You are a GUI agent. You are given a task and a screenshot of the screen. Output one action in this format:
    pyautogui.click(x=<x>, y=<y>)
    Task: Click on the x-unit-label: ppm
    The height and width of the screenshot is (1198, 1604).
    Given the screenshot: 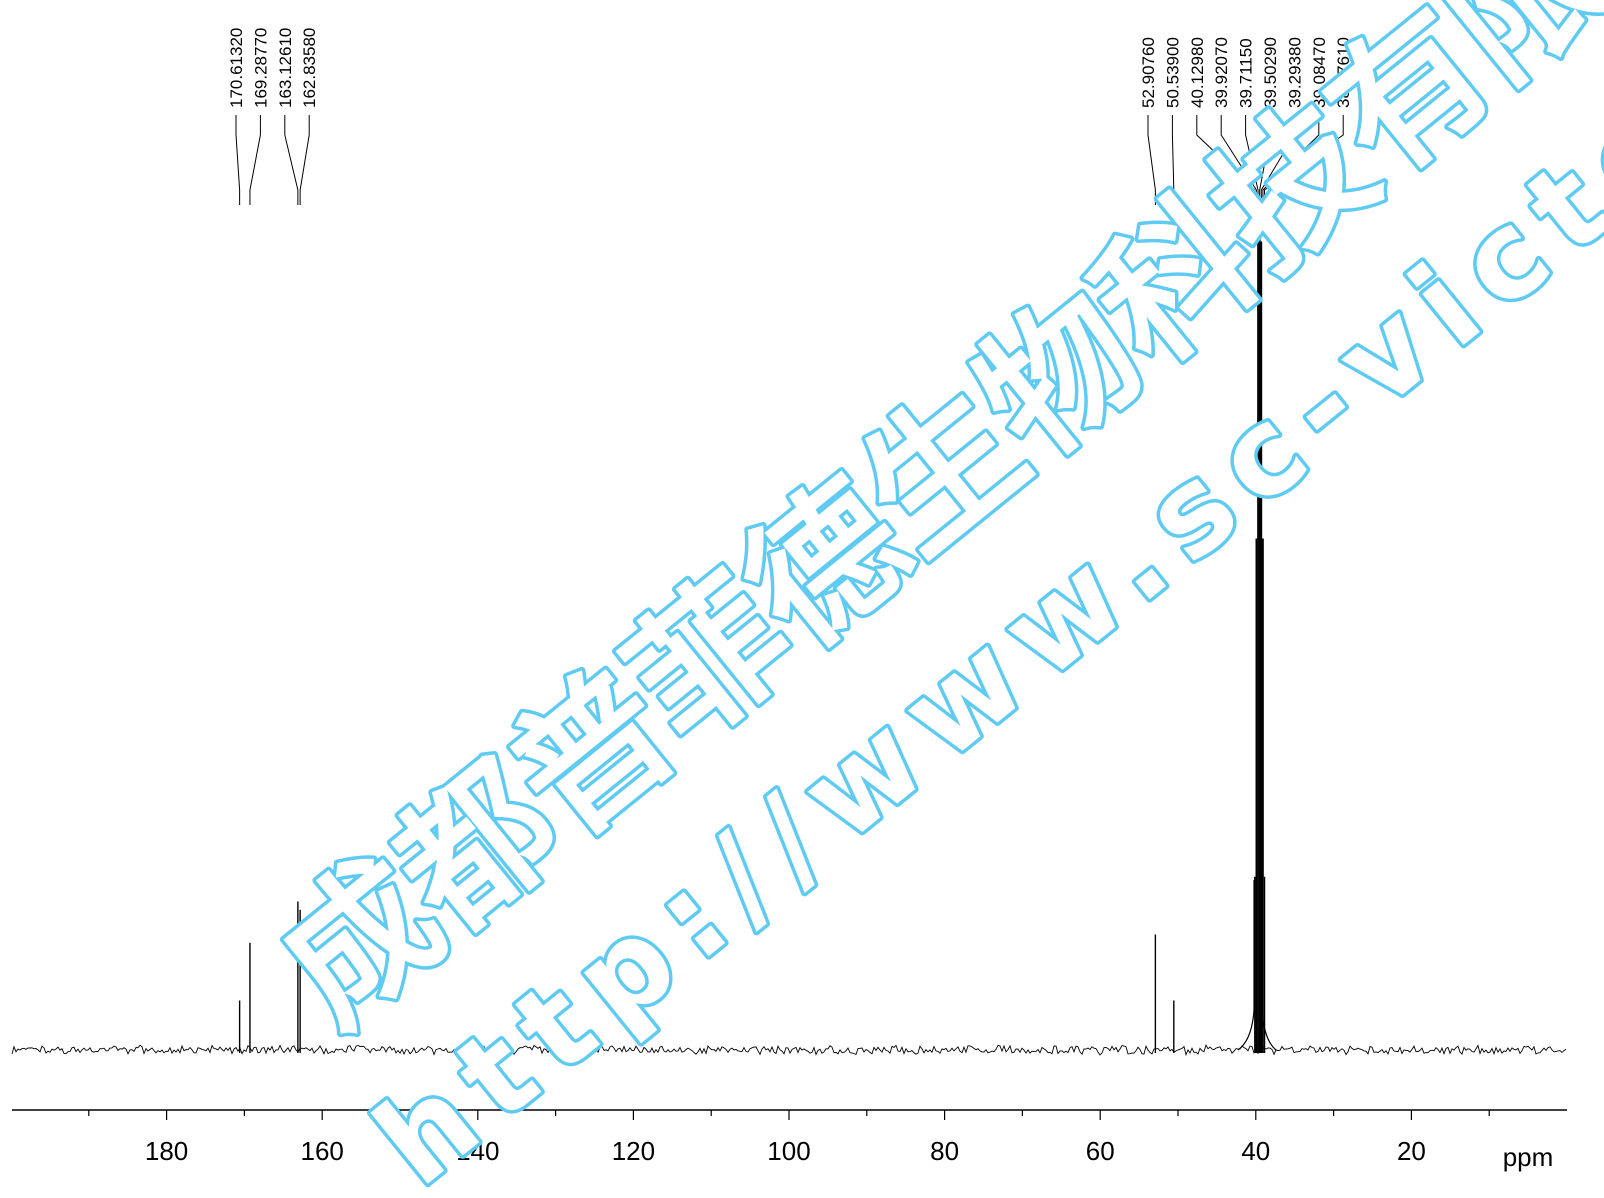 What is the action you would take?
    pyautogui.click(x=1528, y=1157)
    